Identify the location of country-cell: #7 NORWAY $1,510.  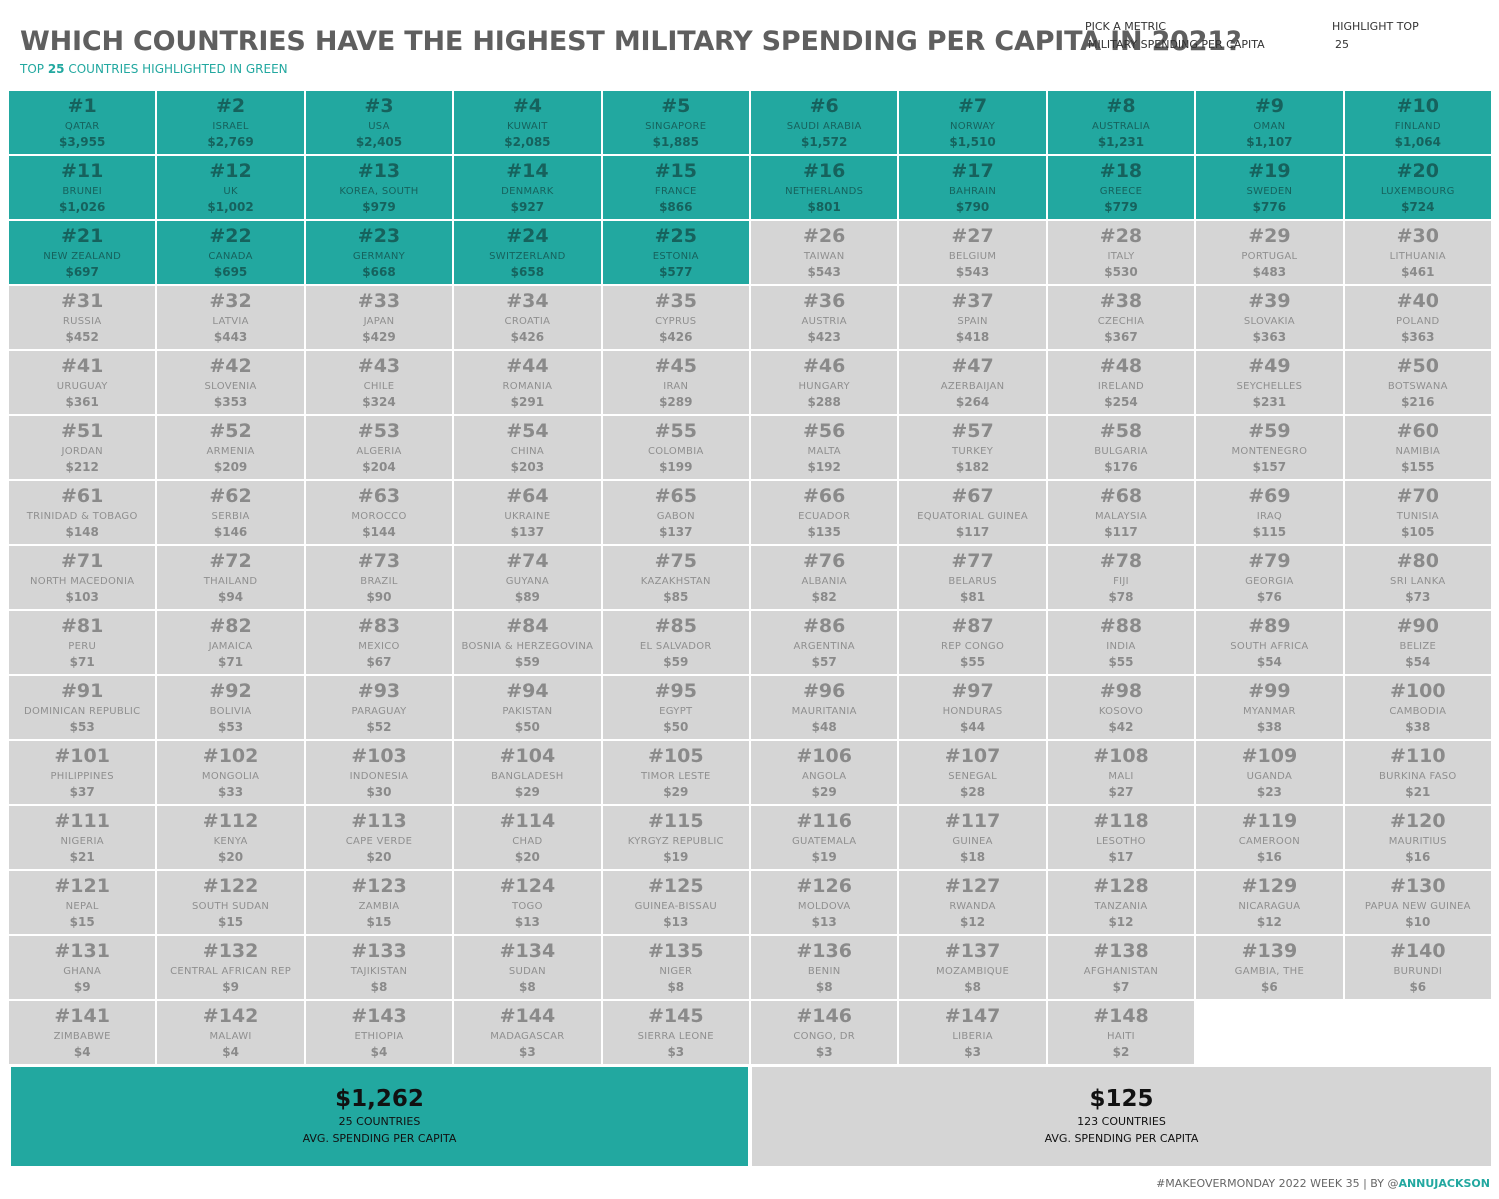
(972, 122).